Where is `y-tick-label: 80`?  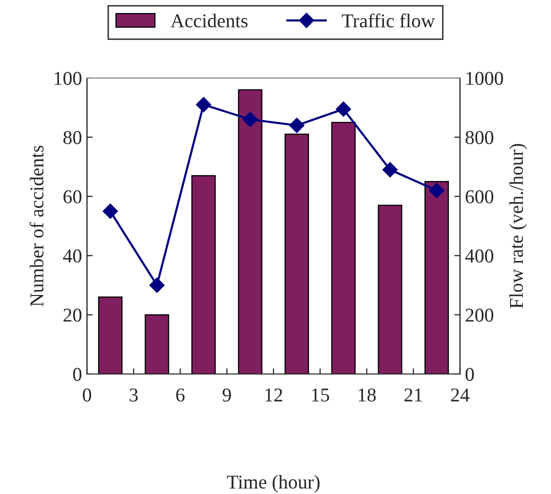
y-tick-label: 80 is located at coordinates (72, 137).